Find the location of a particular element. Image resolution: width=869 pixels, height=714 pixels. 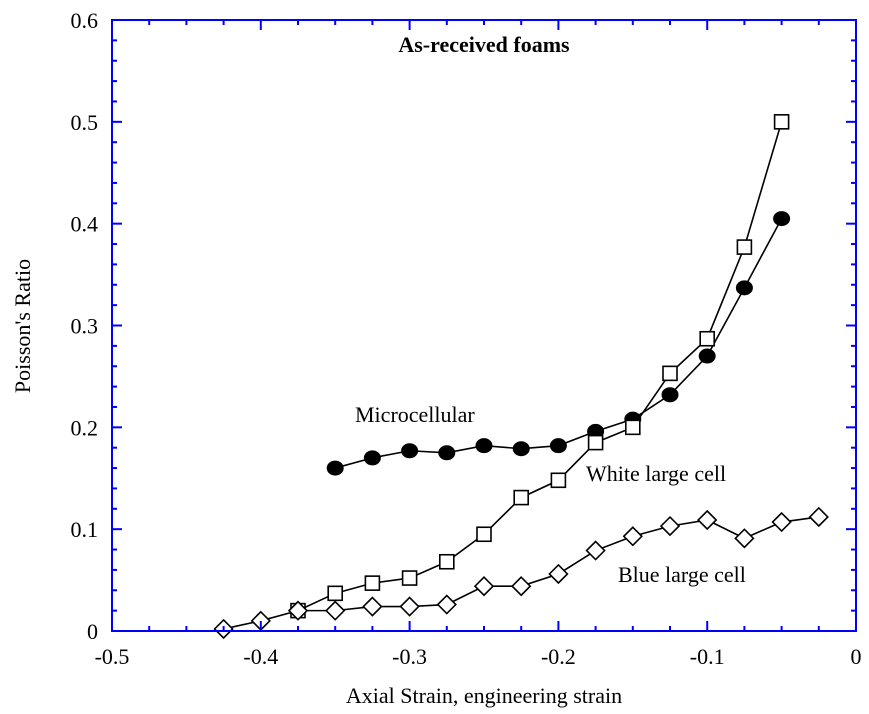

y-tick-label: 0.2 is located at coordinates (85, 427).